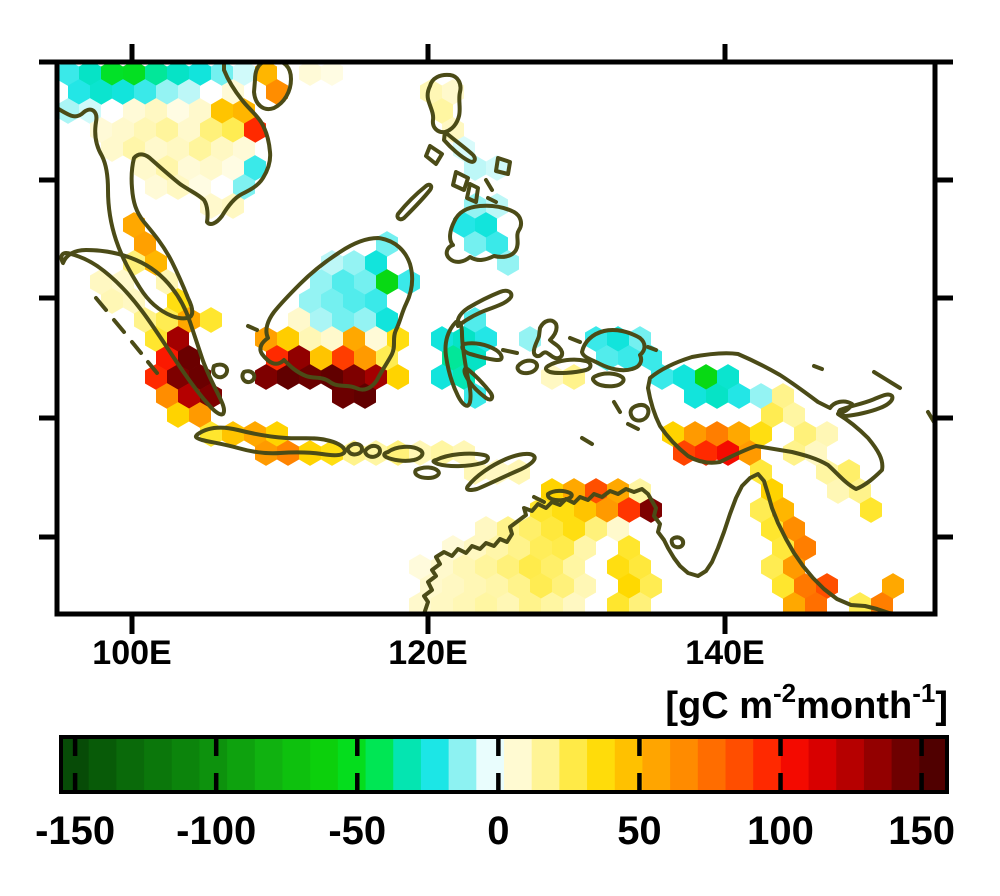 Image resolution: width=1000 pixels, height=896 pixels. Describe the element at coordinates (498, 831) in the screenshot. I see `colorbar-tick-label: 0` at that location.